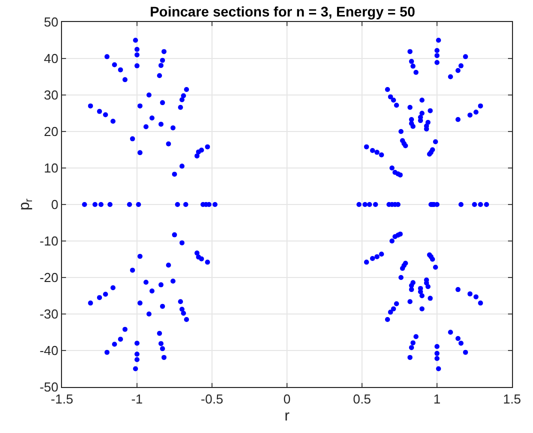 The height and width of the screenshot is (433, 533). I want to click on y-tick-label: 30, so click(51, 95).